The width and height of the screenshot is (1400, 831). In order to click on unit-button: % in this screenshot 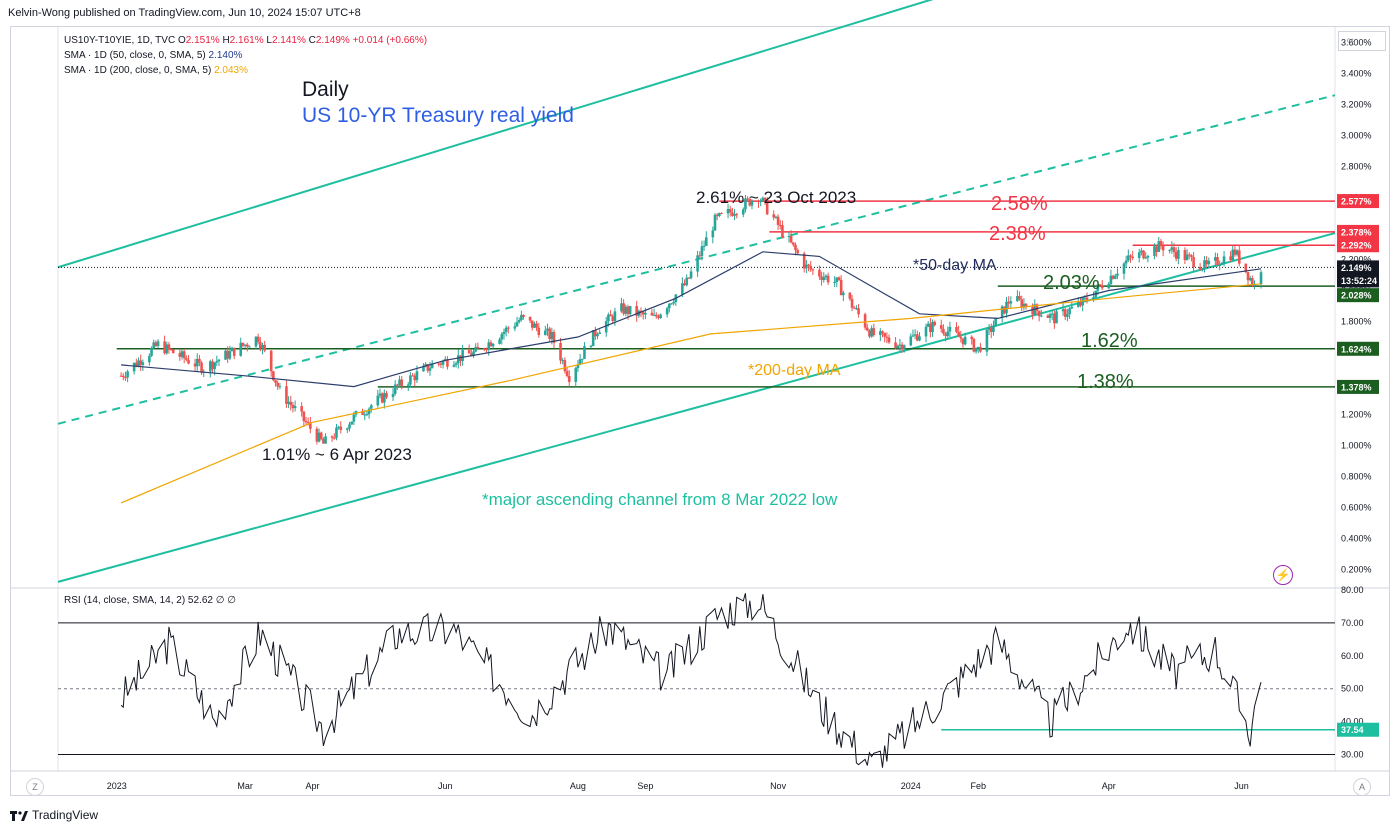, I will do `click(1362, 41)`.